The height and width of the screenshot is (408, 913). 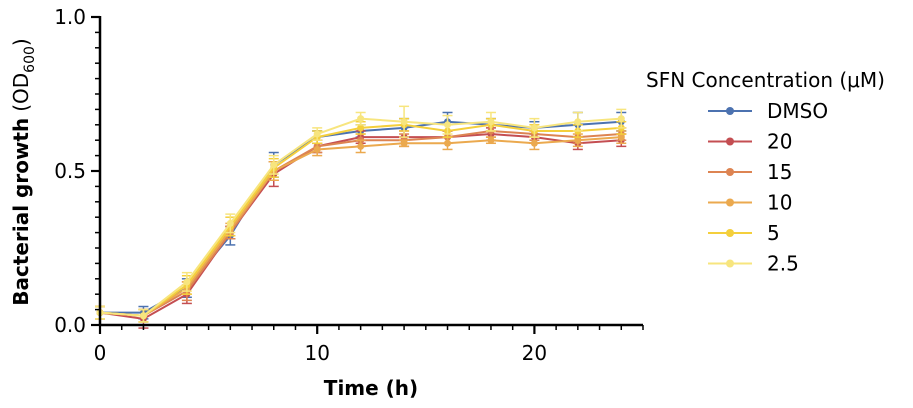 What do you see at coordinates (773, 233) in the screenshot?
I see `legend-label: 5` at bounding box center [773, 233].